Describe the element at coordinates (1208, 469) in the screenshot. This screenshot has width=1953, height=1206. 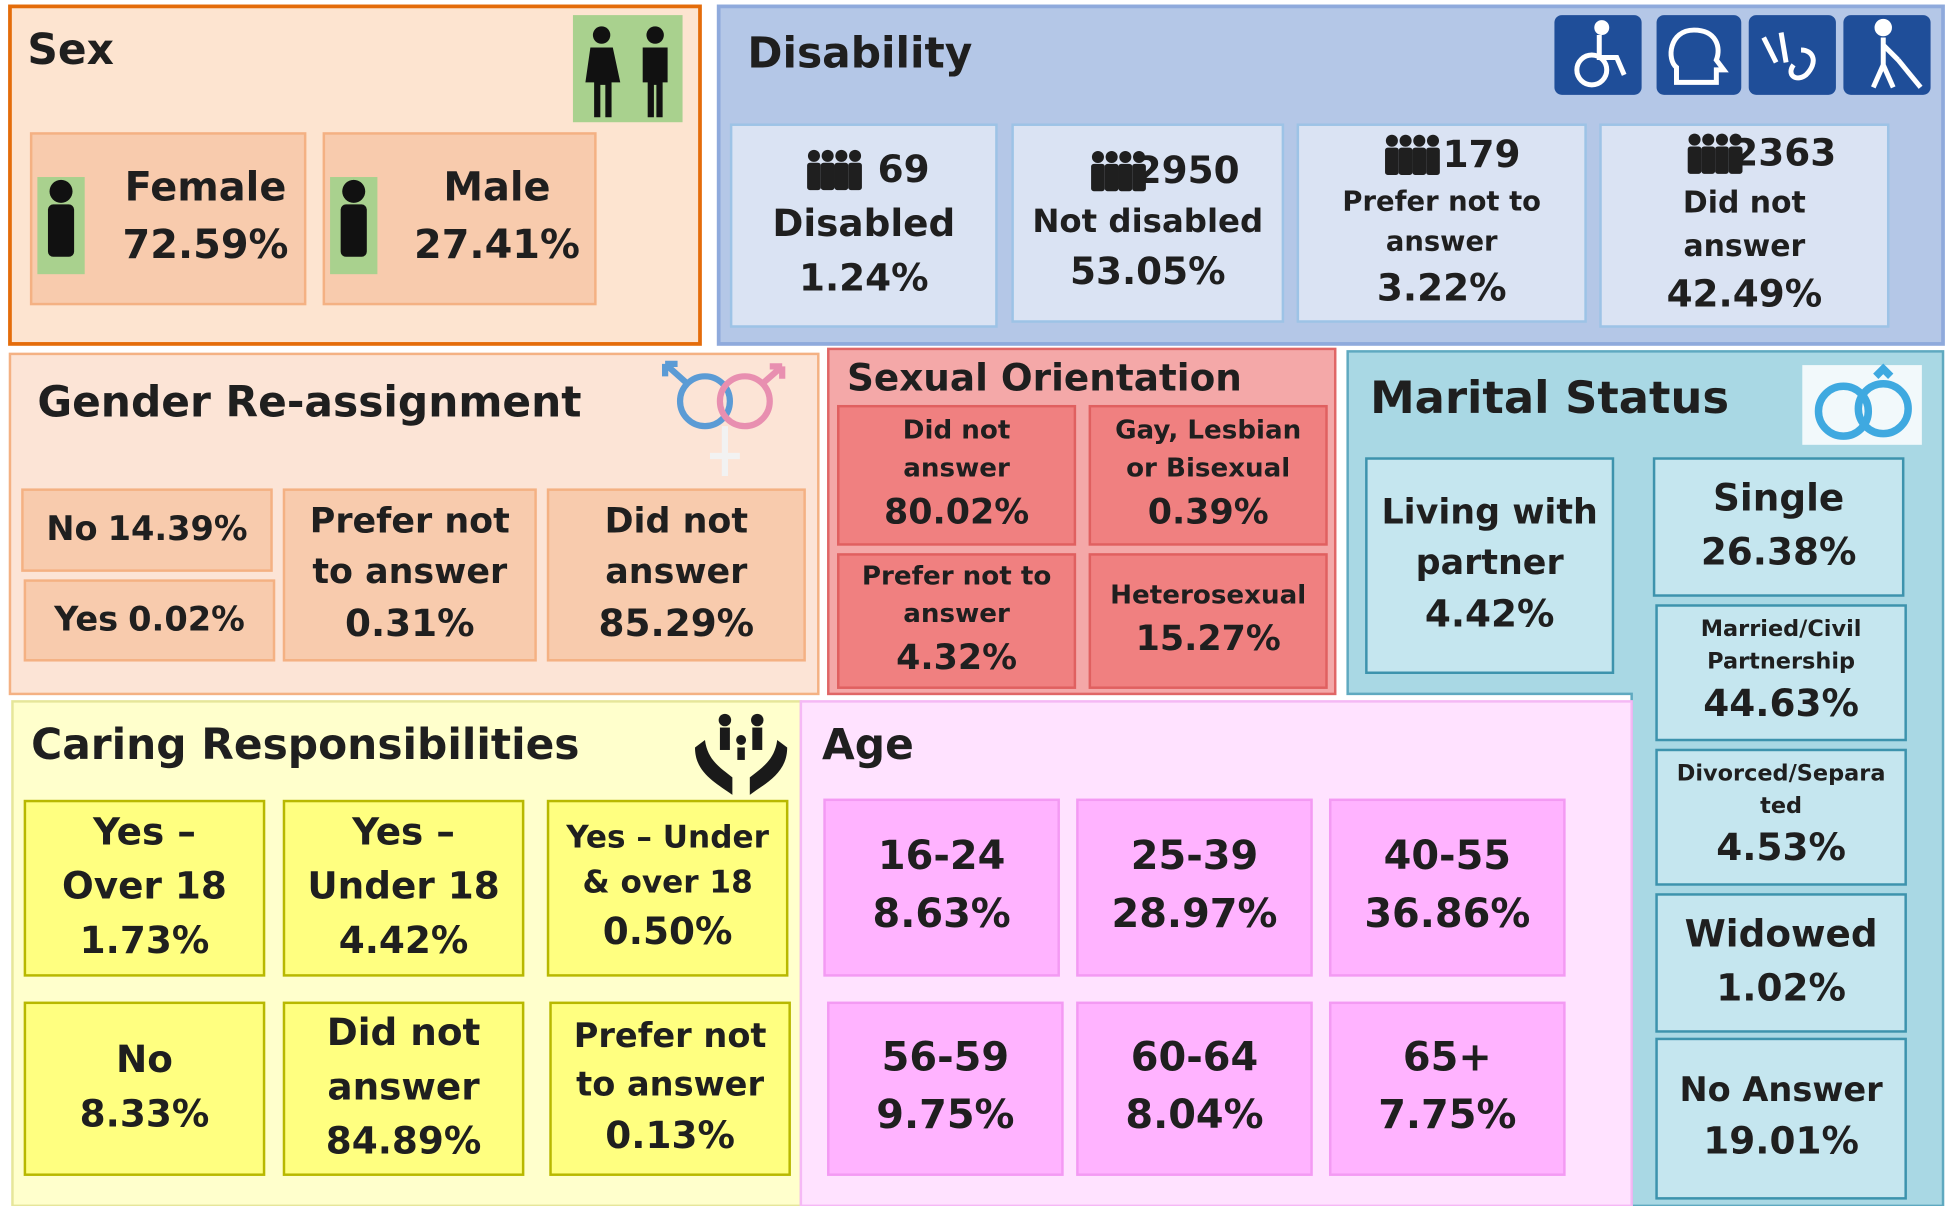
I see `cell-label: or Bisexual` at that location.